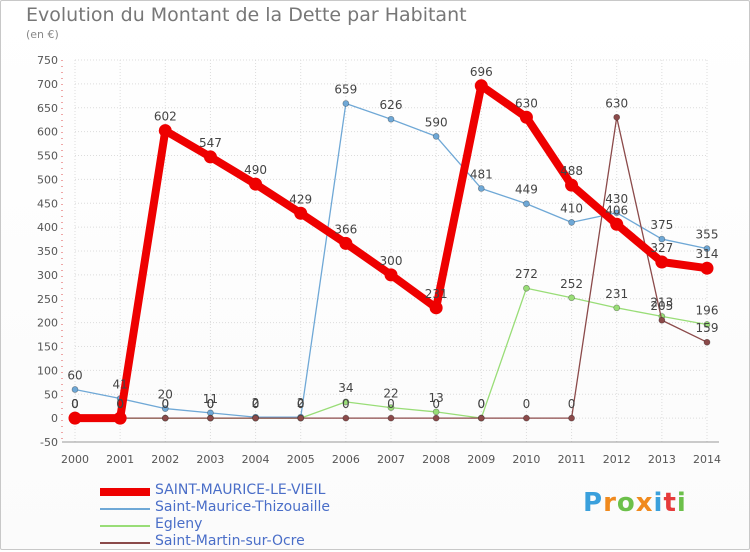  Describe the element at coordinates (242, 507) in the screenshot. I see `legend-label: Saint-Maurice-Thizouaille` at that location.